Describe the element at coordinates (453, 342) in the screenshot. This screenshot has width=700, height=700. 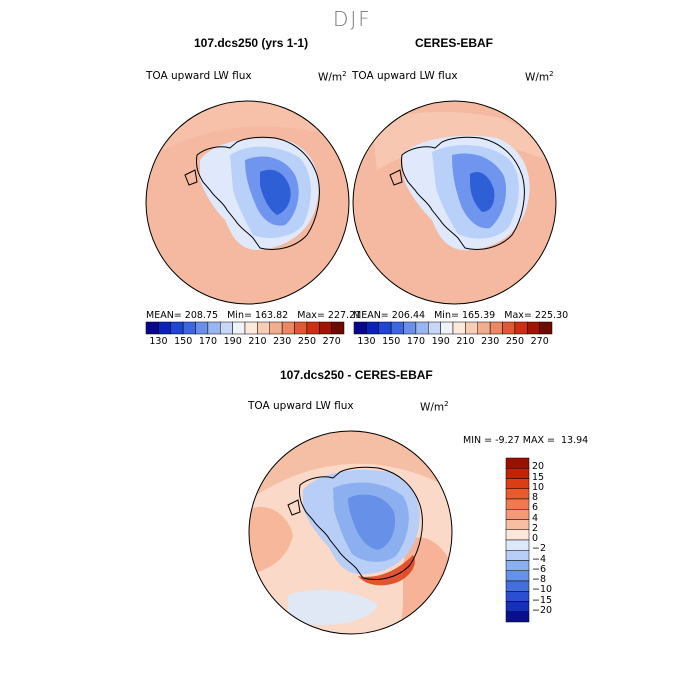
I see `colorbar-obs-labels: 130 150 170 190 210 230 250 270` at that location.